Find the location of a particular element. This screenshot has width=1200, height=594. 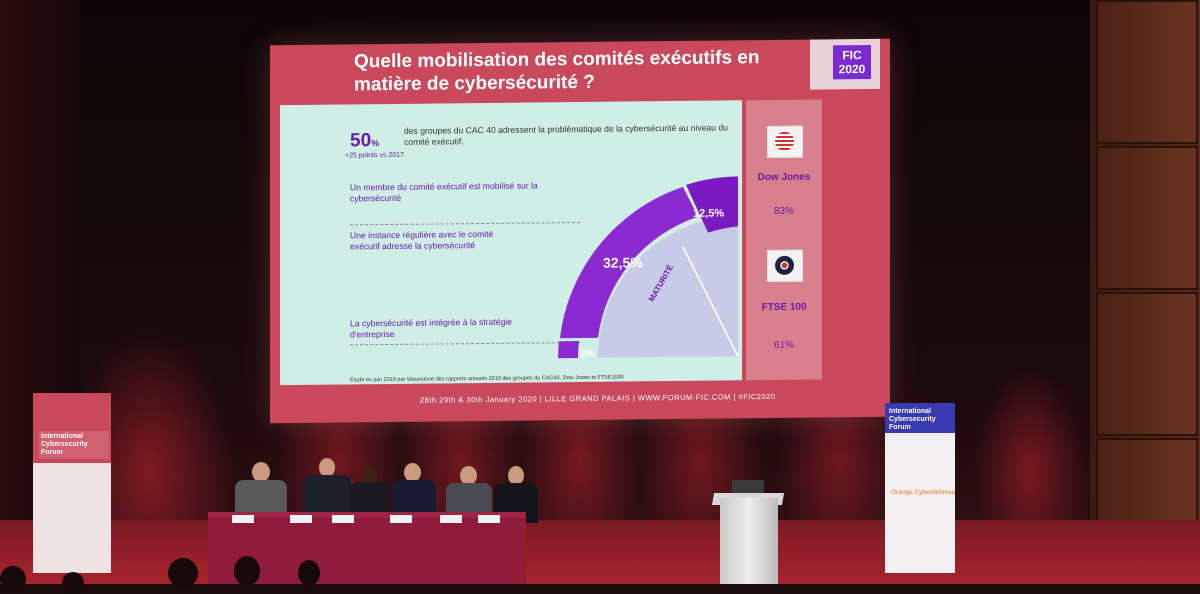

stat-value: 50% is located at coordinates (365, 141).